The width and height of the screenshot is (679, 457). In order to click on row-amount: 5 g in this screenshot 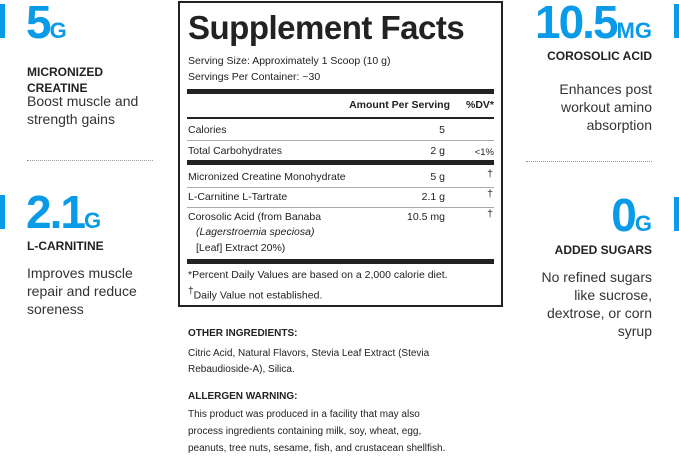, I will do `click(437, 177)`.